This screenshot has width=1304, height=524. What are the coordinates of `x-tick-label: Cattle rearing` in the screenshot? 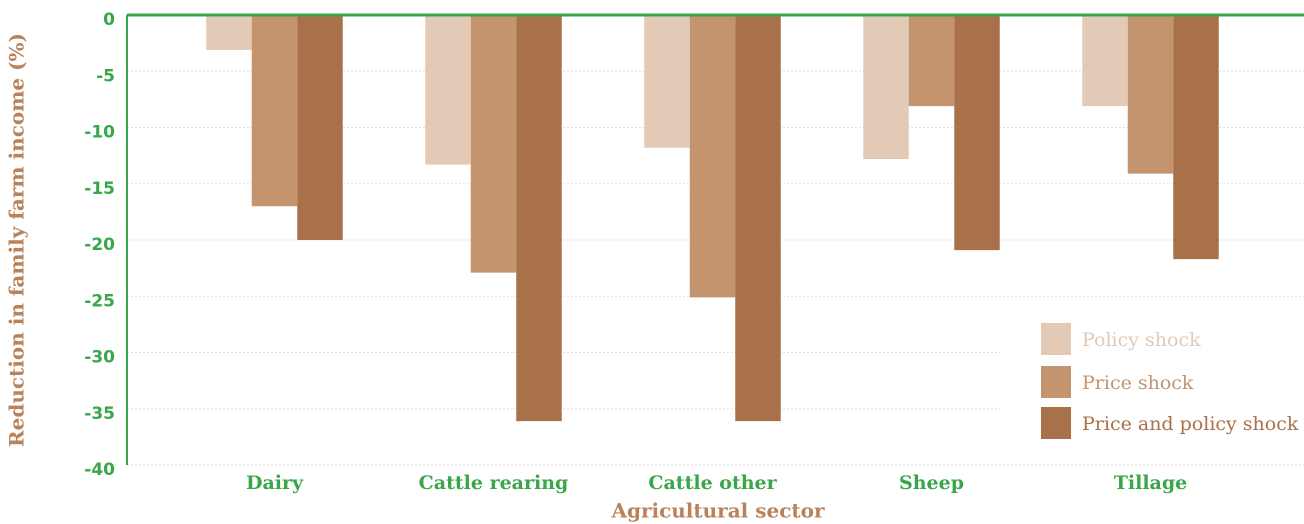 It's located at (494, 483).